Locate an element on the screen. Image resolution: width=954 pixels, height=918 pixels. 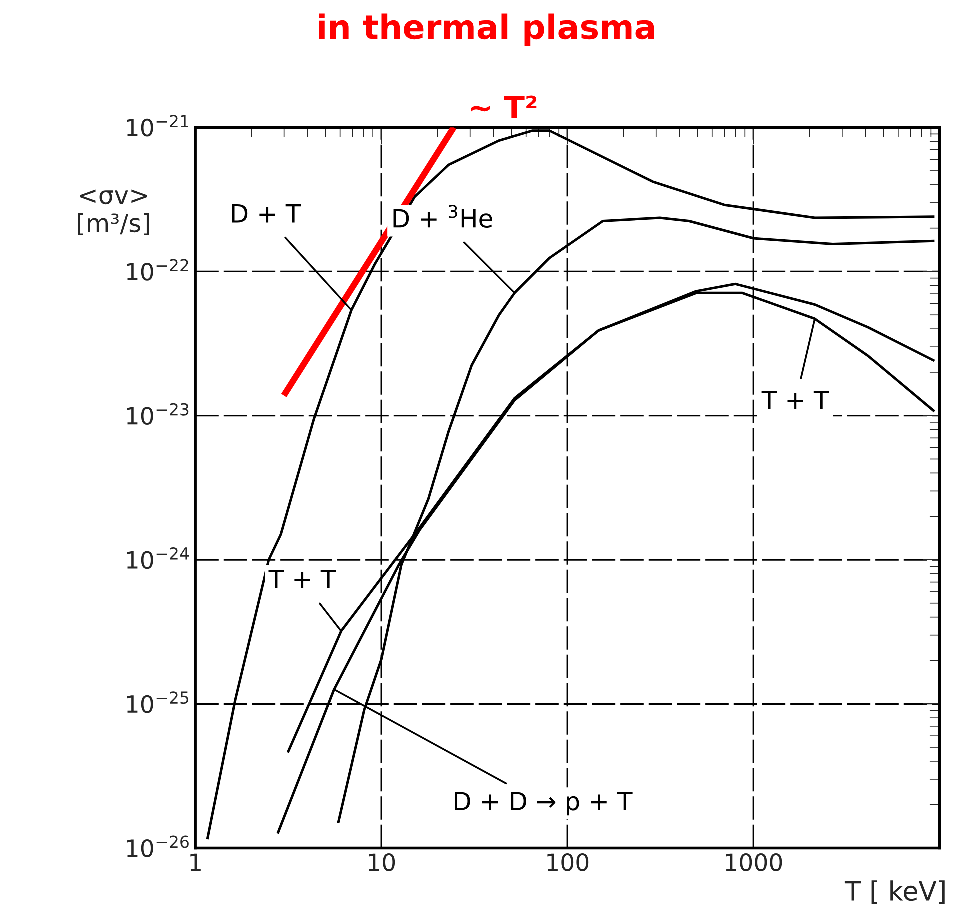
y-tick-label: 10$^{−26}$ is located at coordinates (158, 847).